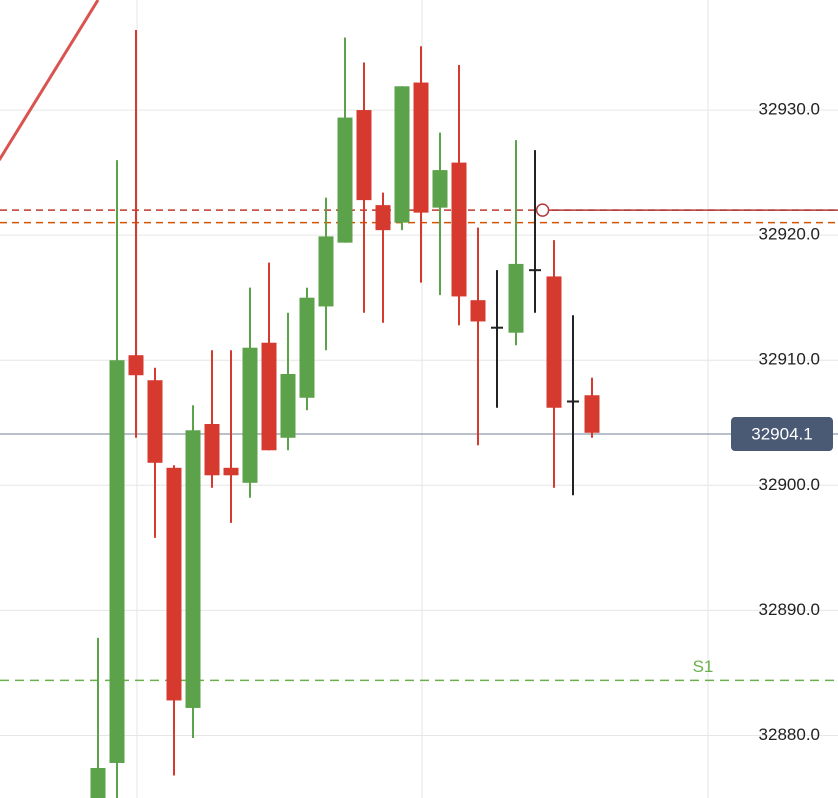  I want to click on trendline, so click(50, 80).